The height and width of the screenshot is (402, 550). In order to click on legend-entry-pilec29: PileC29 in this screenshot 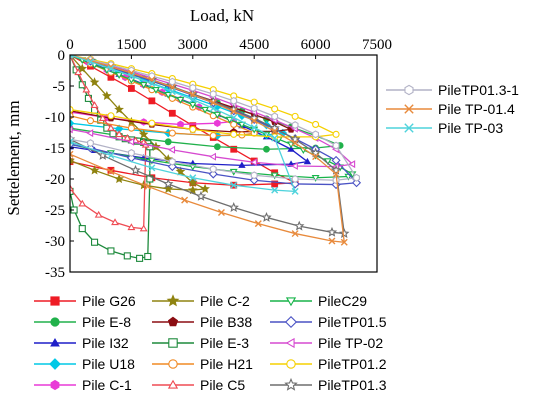, I will do `click(318, 301)`.